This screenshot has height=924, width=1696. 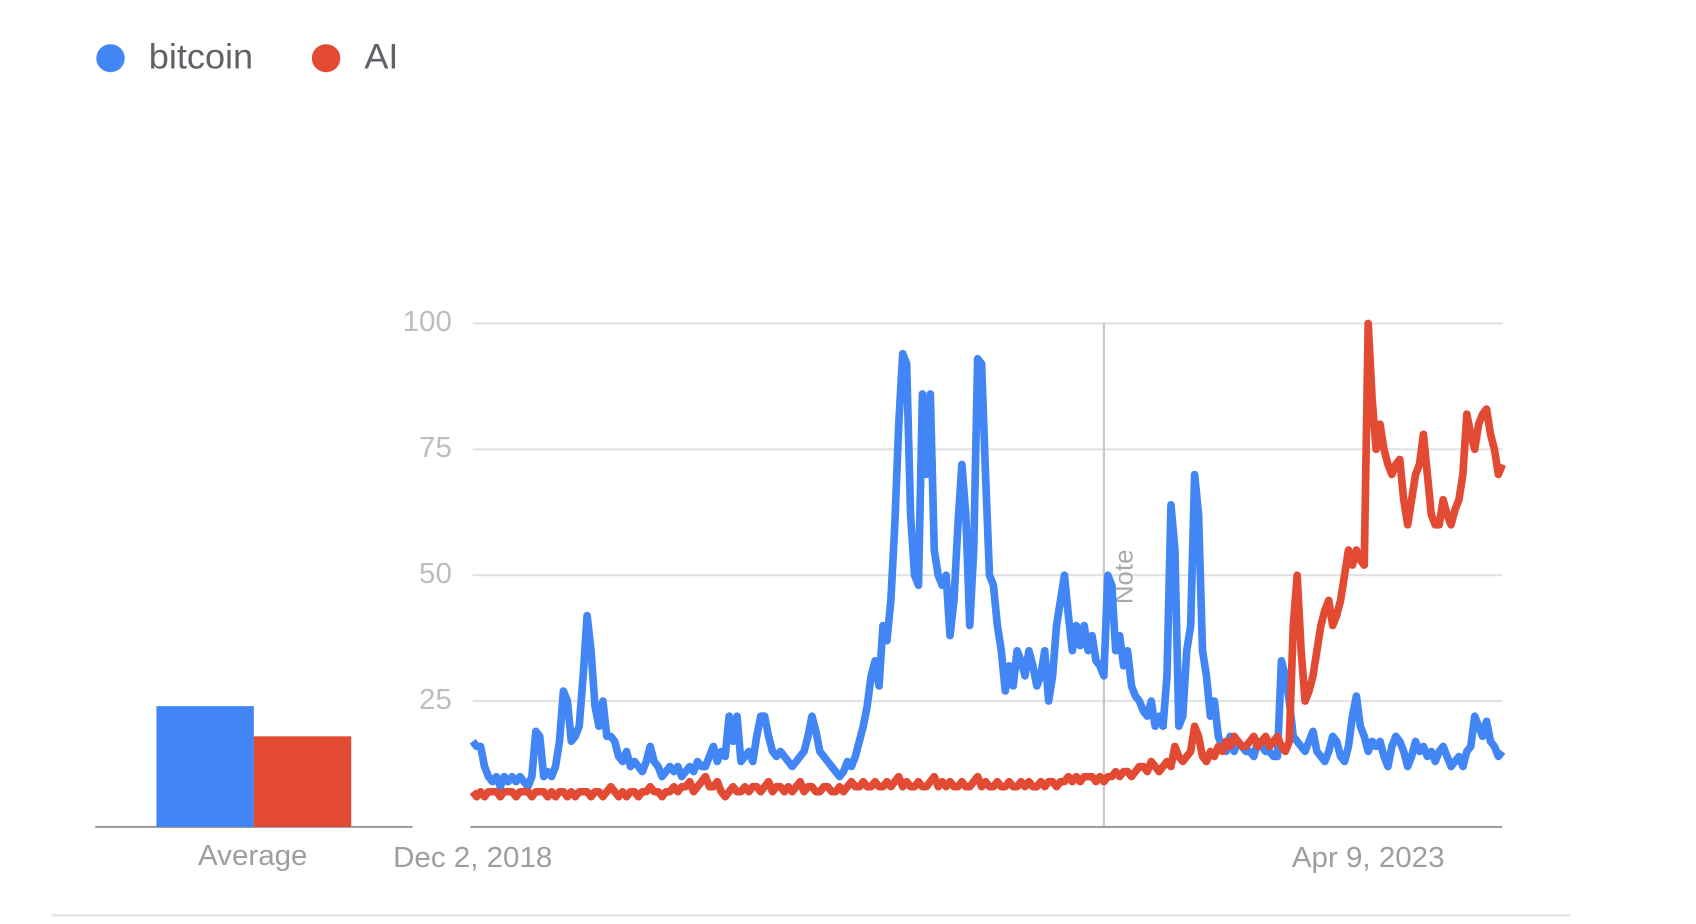 What do you see at coordinates (435, 573) in the screenshot?
I see `y-tick-label: 50` at bounding box center [435, 573].